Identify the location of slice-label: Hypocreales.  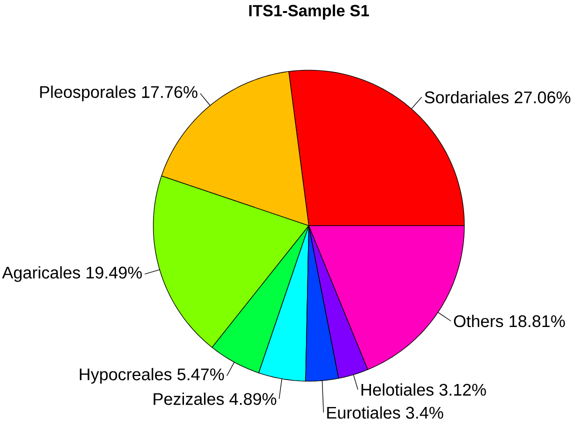
(126, 376).